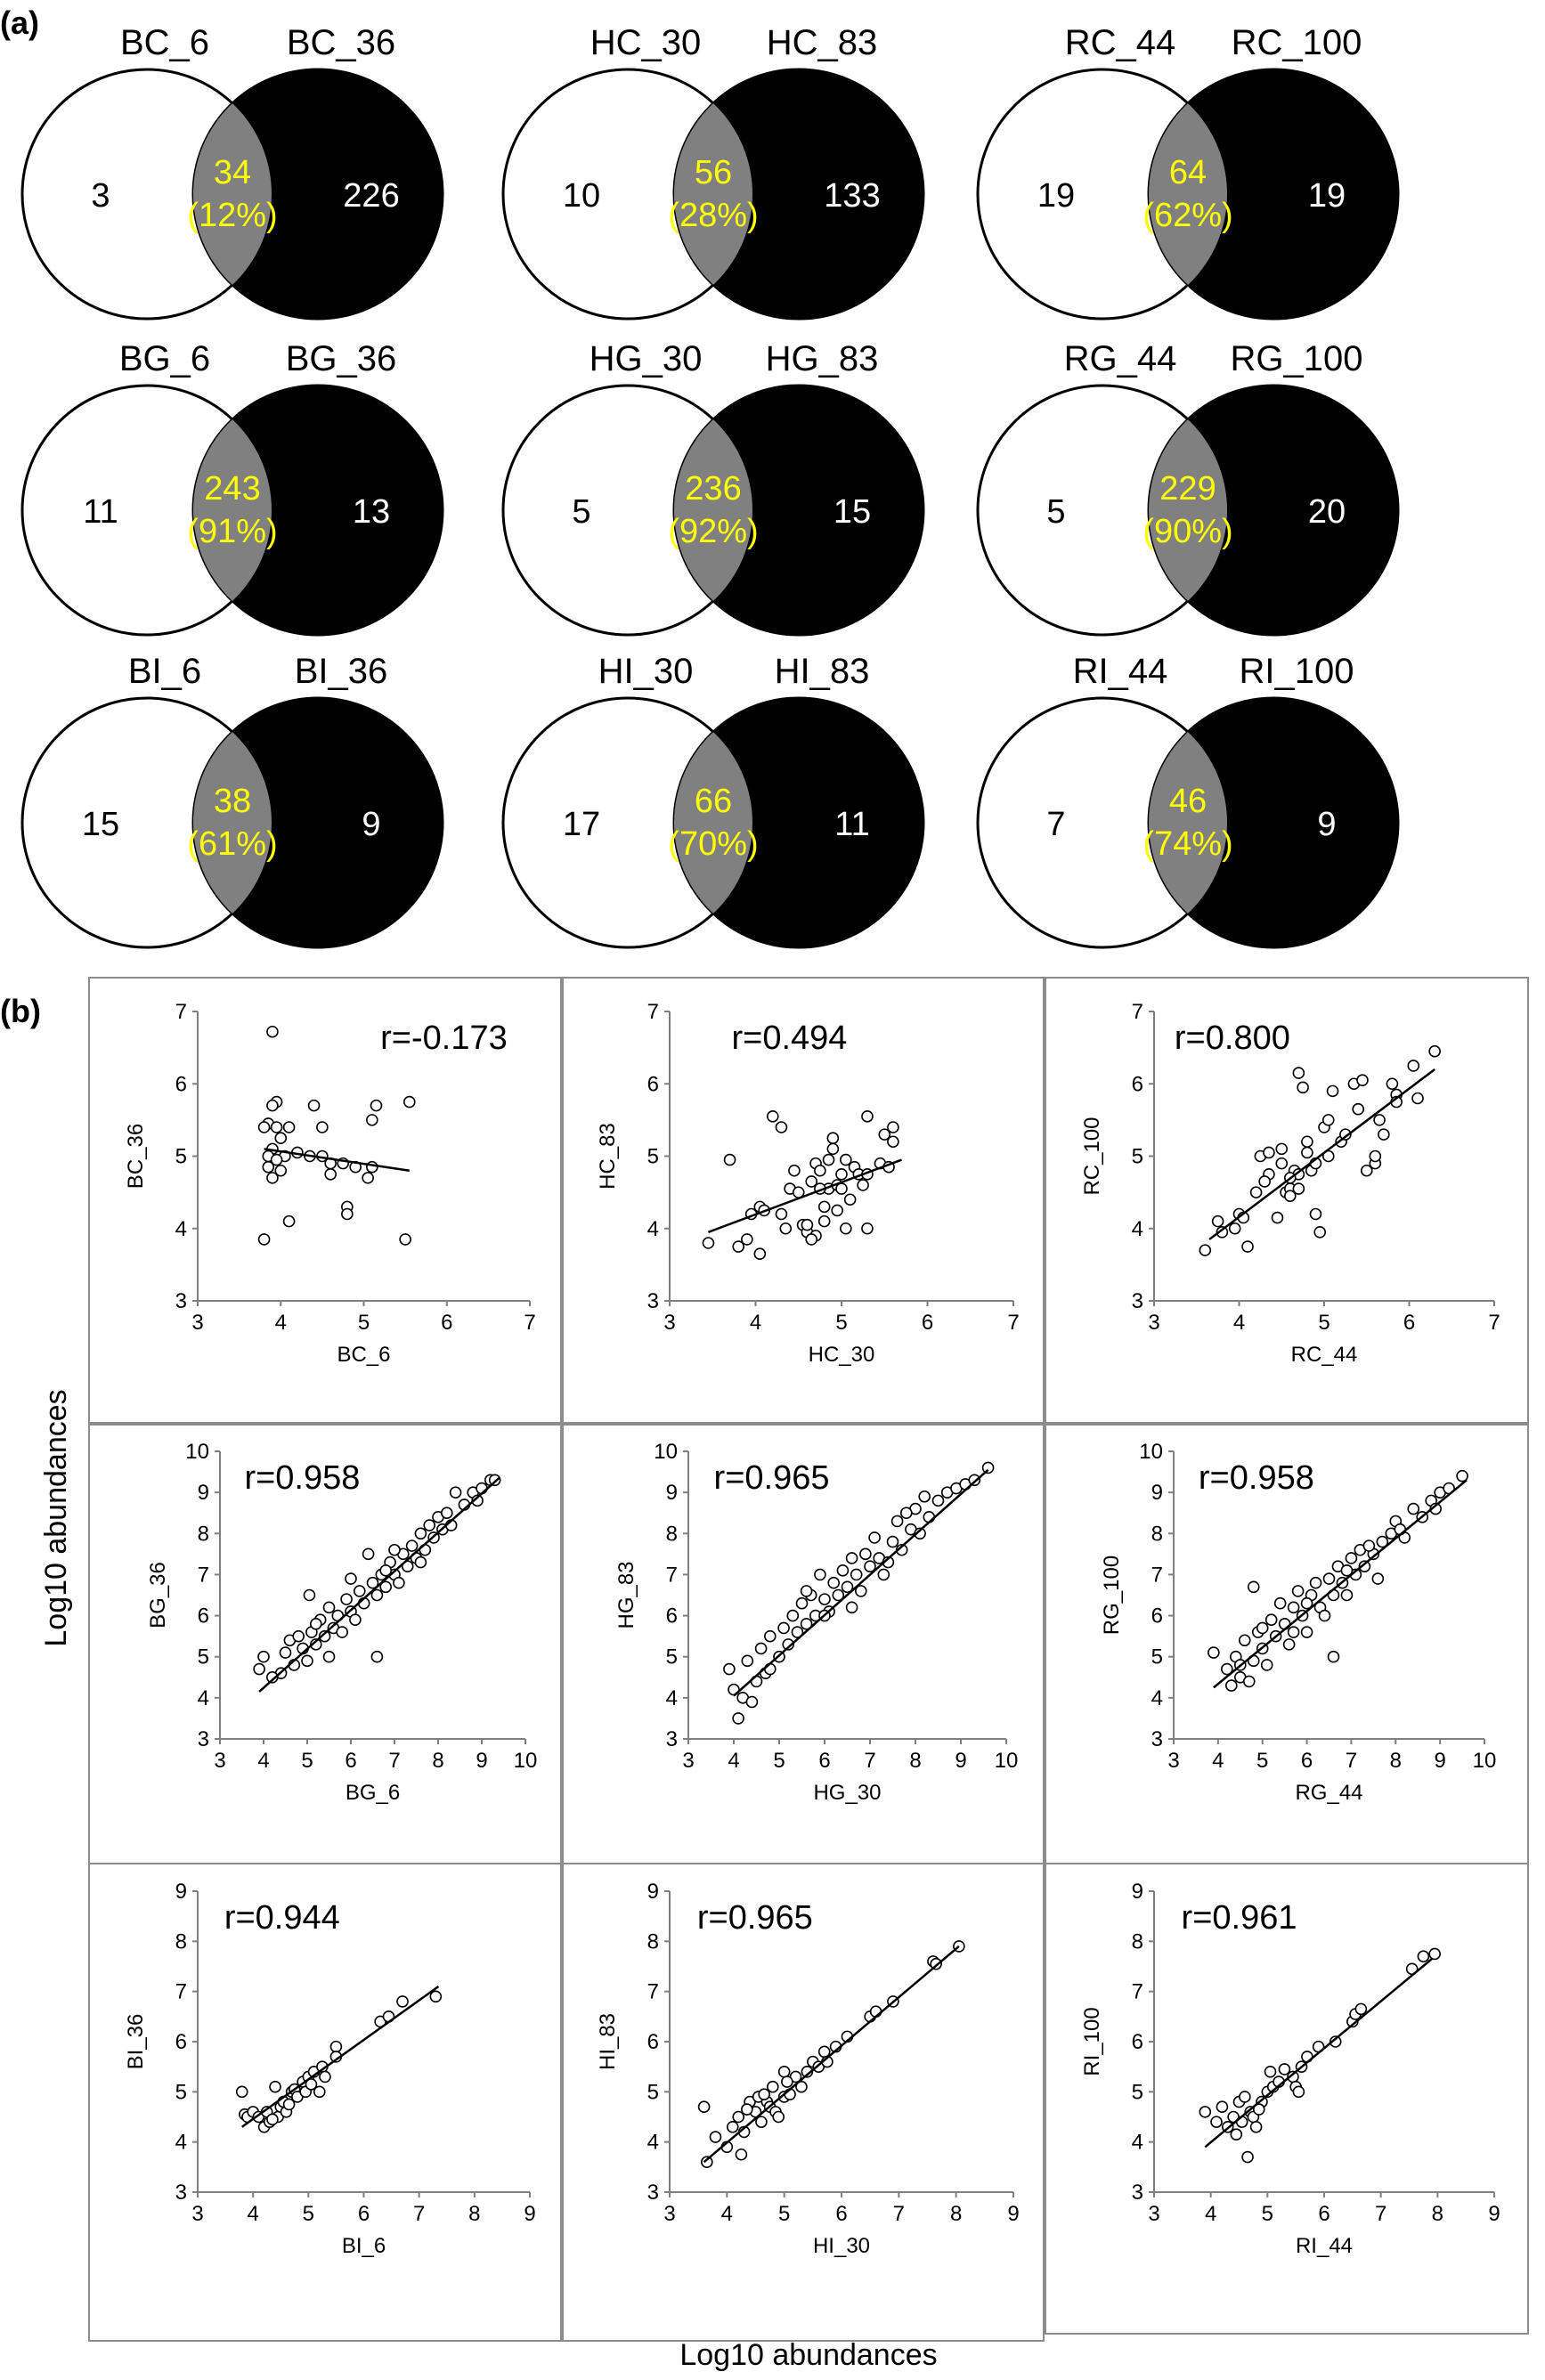  Describe the element at coordinates (672, 1616) in the screenshot. I see `y-tick-label: 6` at that location.